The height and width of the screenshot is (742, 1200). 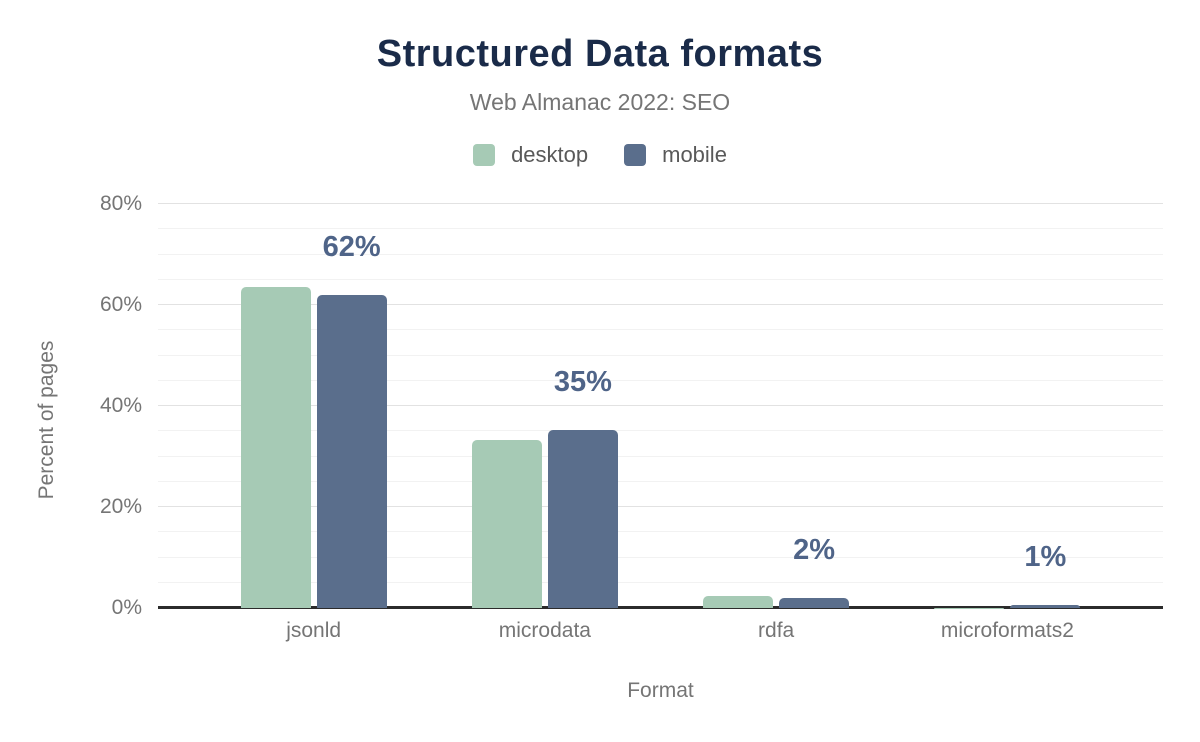 I want to click on bar-group-microformats2: 1%, so click(x=1007, y=406).